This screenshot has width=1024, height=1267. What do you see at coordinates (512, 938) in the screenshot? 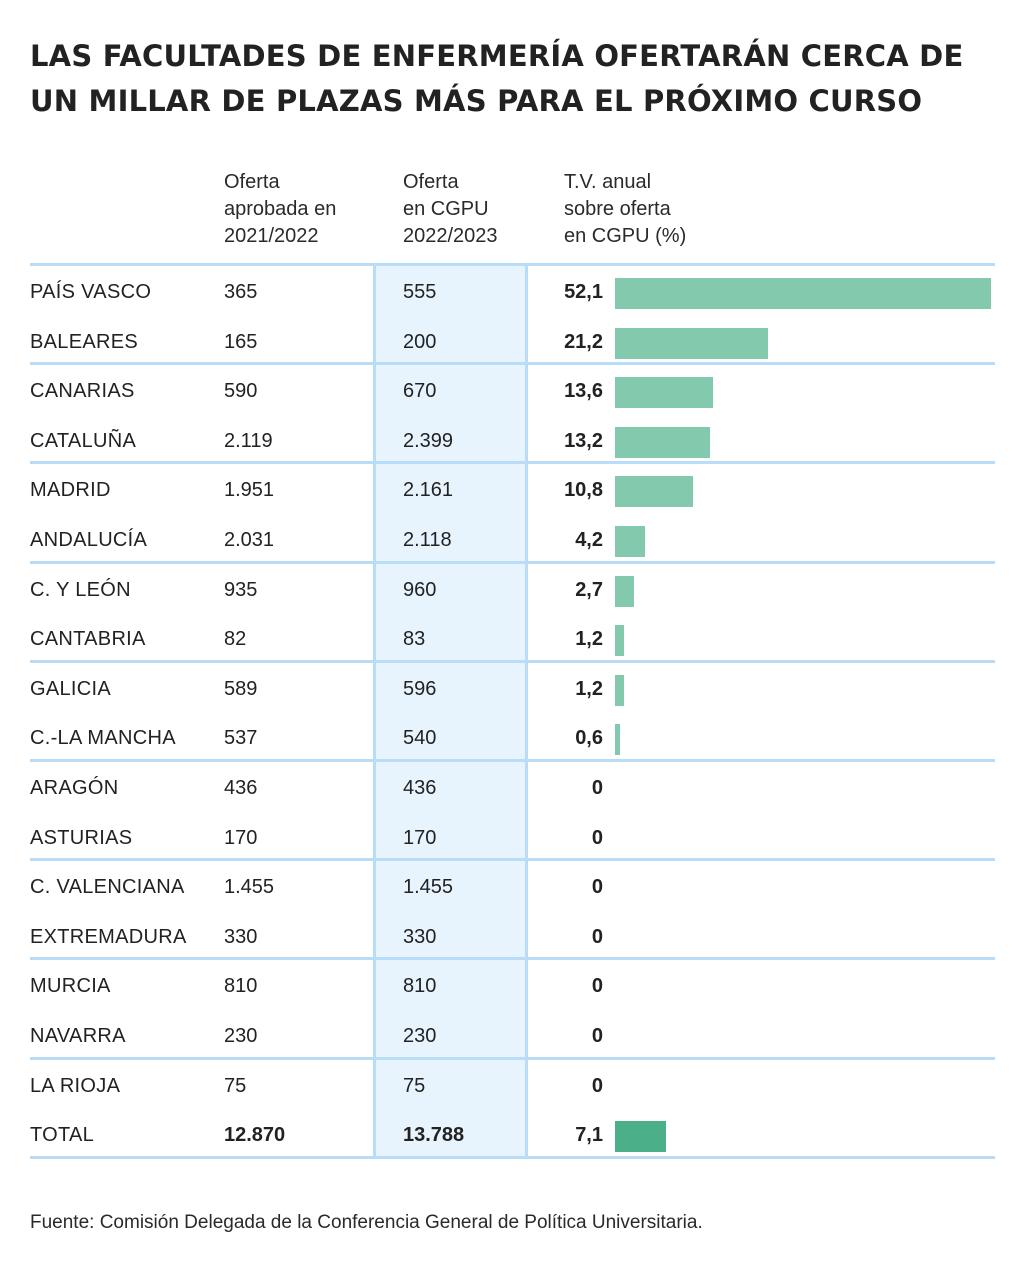
I see `table-row: EXTREMADURA 330 330 0` at bounding box center [512, 938].